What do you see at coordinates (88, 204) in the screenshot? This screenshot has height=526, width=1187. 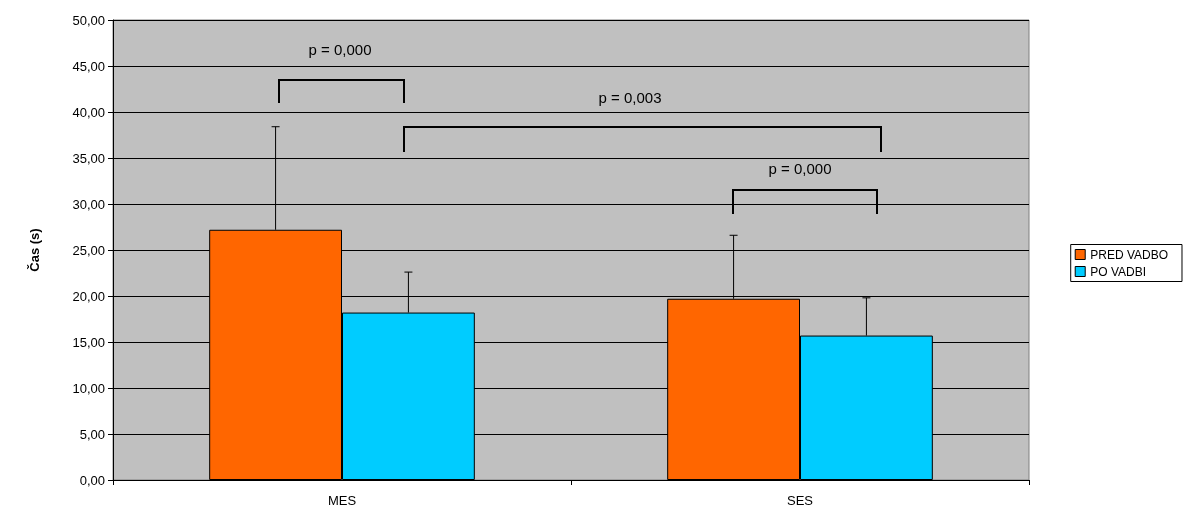 I see `y-tick-label: 30,00` at bounding box center [88, 204].